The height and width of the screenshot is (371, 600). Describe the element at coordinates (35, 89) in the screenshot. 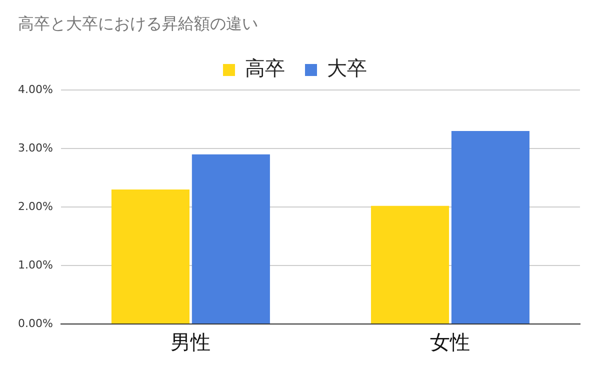

I see `y-tick-label: 4.00%` at that location.